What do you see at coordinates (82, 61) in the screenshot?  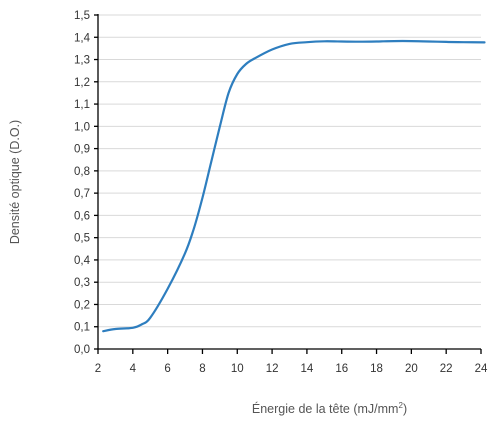 I see `y-tick-label: 1,3` at bounding box center [82, 61].